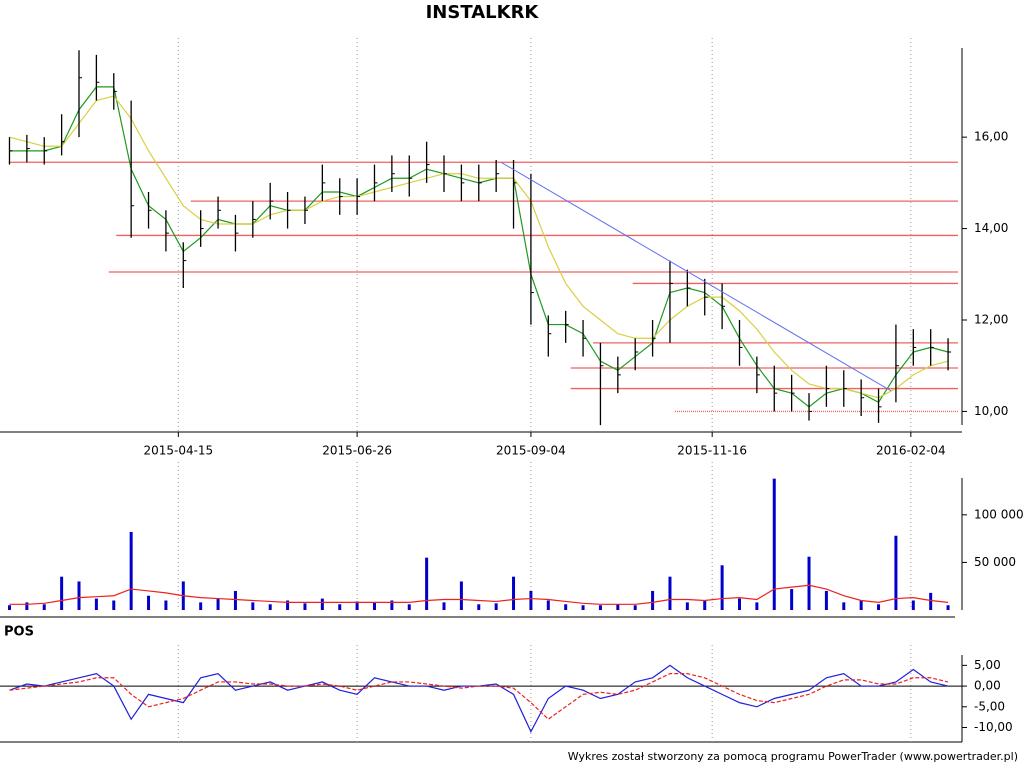 The image size is (1024, 768). Describe the element at coordinates (696, 276) in the screenshot. I see `trend-line` at that location.